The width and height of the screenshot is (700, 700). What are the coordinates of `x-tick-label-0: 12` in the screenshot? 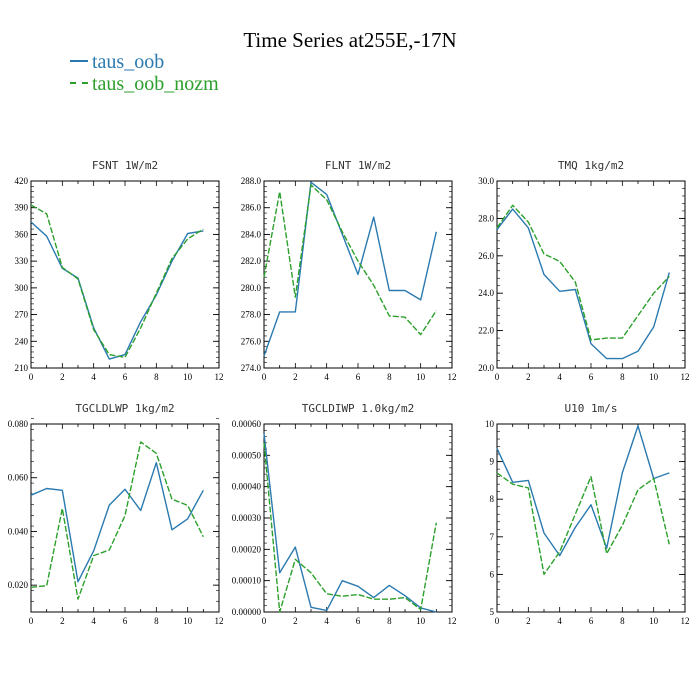 It's located at (219, 377).